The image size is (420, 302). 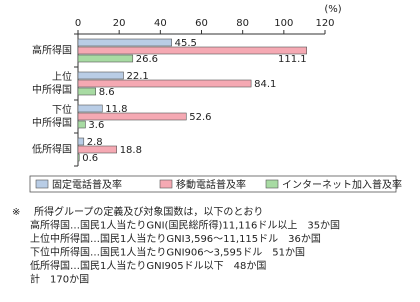 I want to click on x-tick-label: 40, so click(x=160, y=23).